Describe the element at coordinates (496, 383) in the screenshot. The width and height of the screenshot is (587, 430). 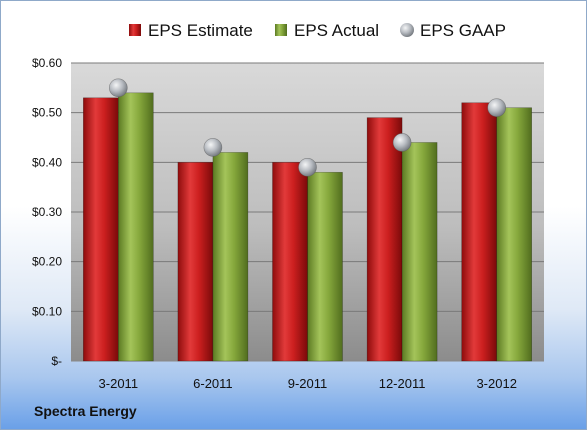
I see `x-tick-label: 3-2012` at that location.